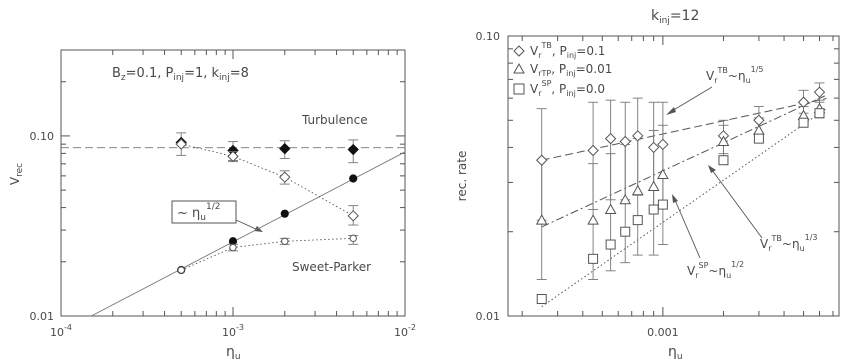 Image resolution: width=844 pixels, height=360 pixels. I want to click on legend-item-tp-rest-sub: inj, so click(571, 73).